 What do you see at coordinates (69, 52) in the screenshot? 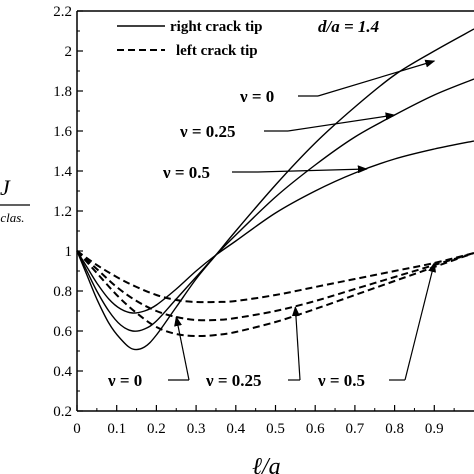
I see `y-tick-label: 2` at bounding box center [69, 52].